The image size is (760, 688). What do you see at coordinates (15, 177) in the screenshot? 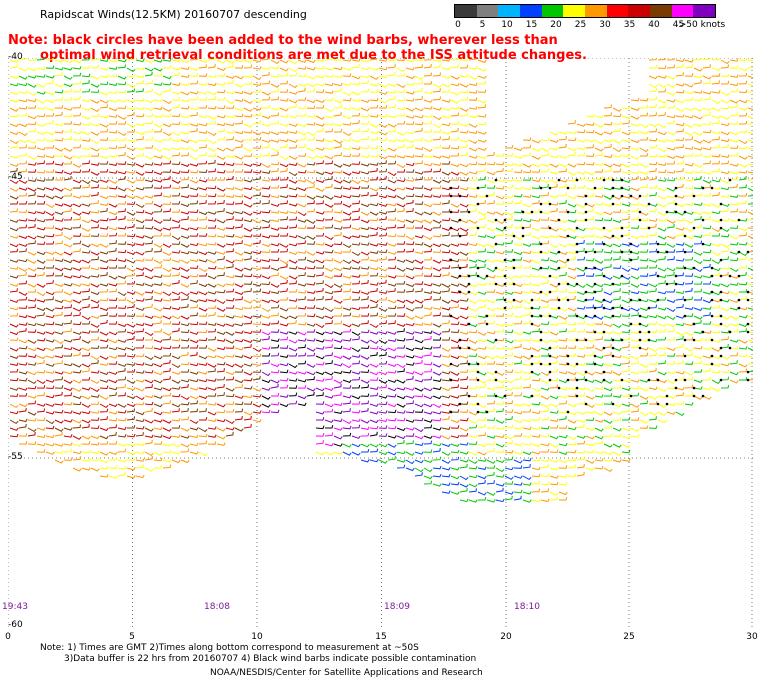
I see `lat-label-45s: -45` at bounding box center [15, 177].